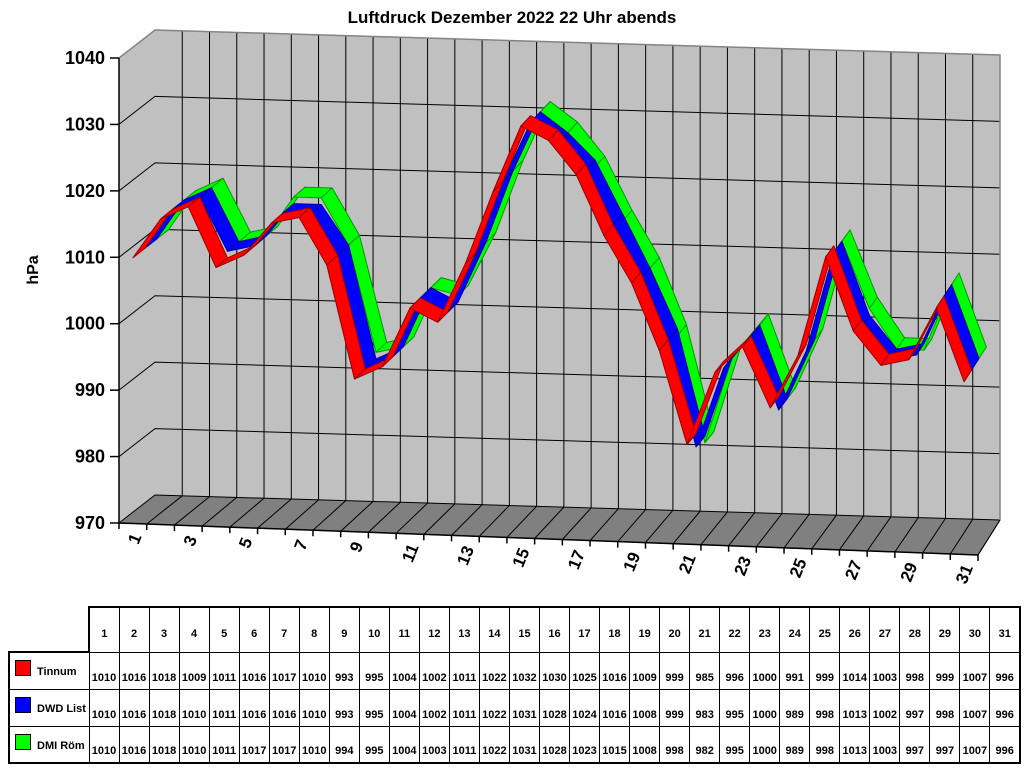 This screenshot has height=768, width=1024. I want to click on y-tick-label: 1000, so click(85, 324).